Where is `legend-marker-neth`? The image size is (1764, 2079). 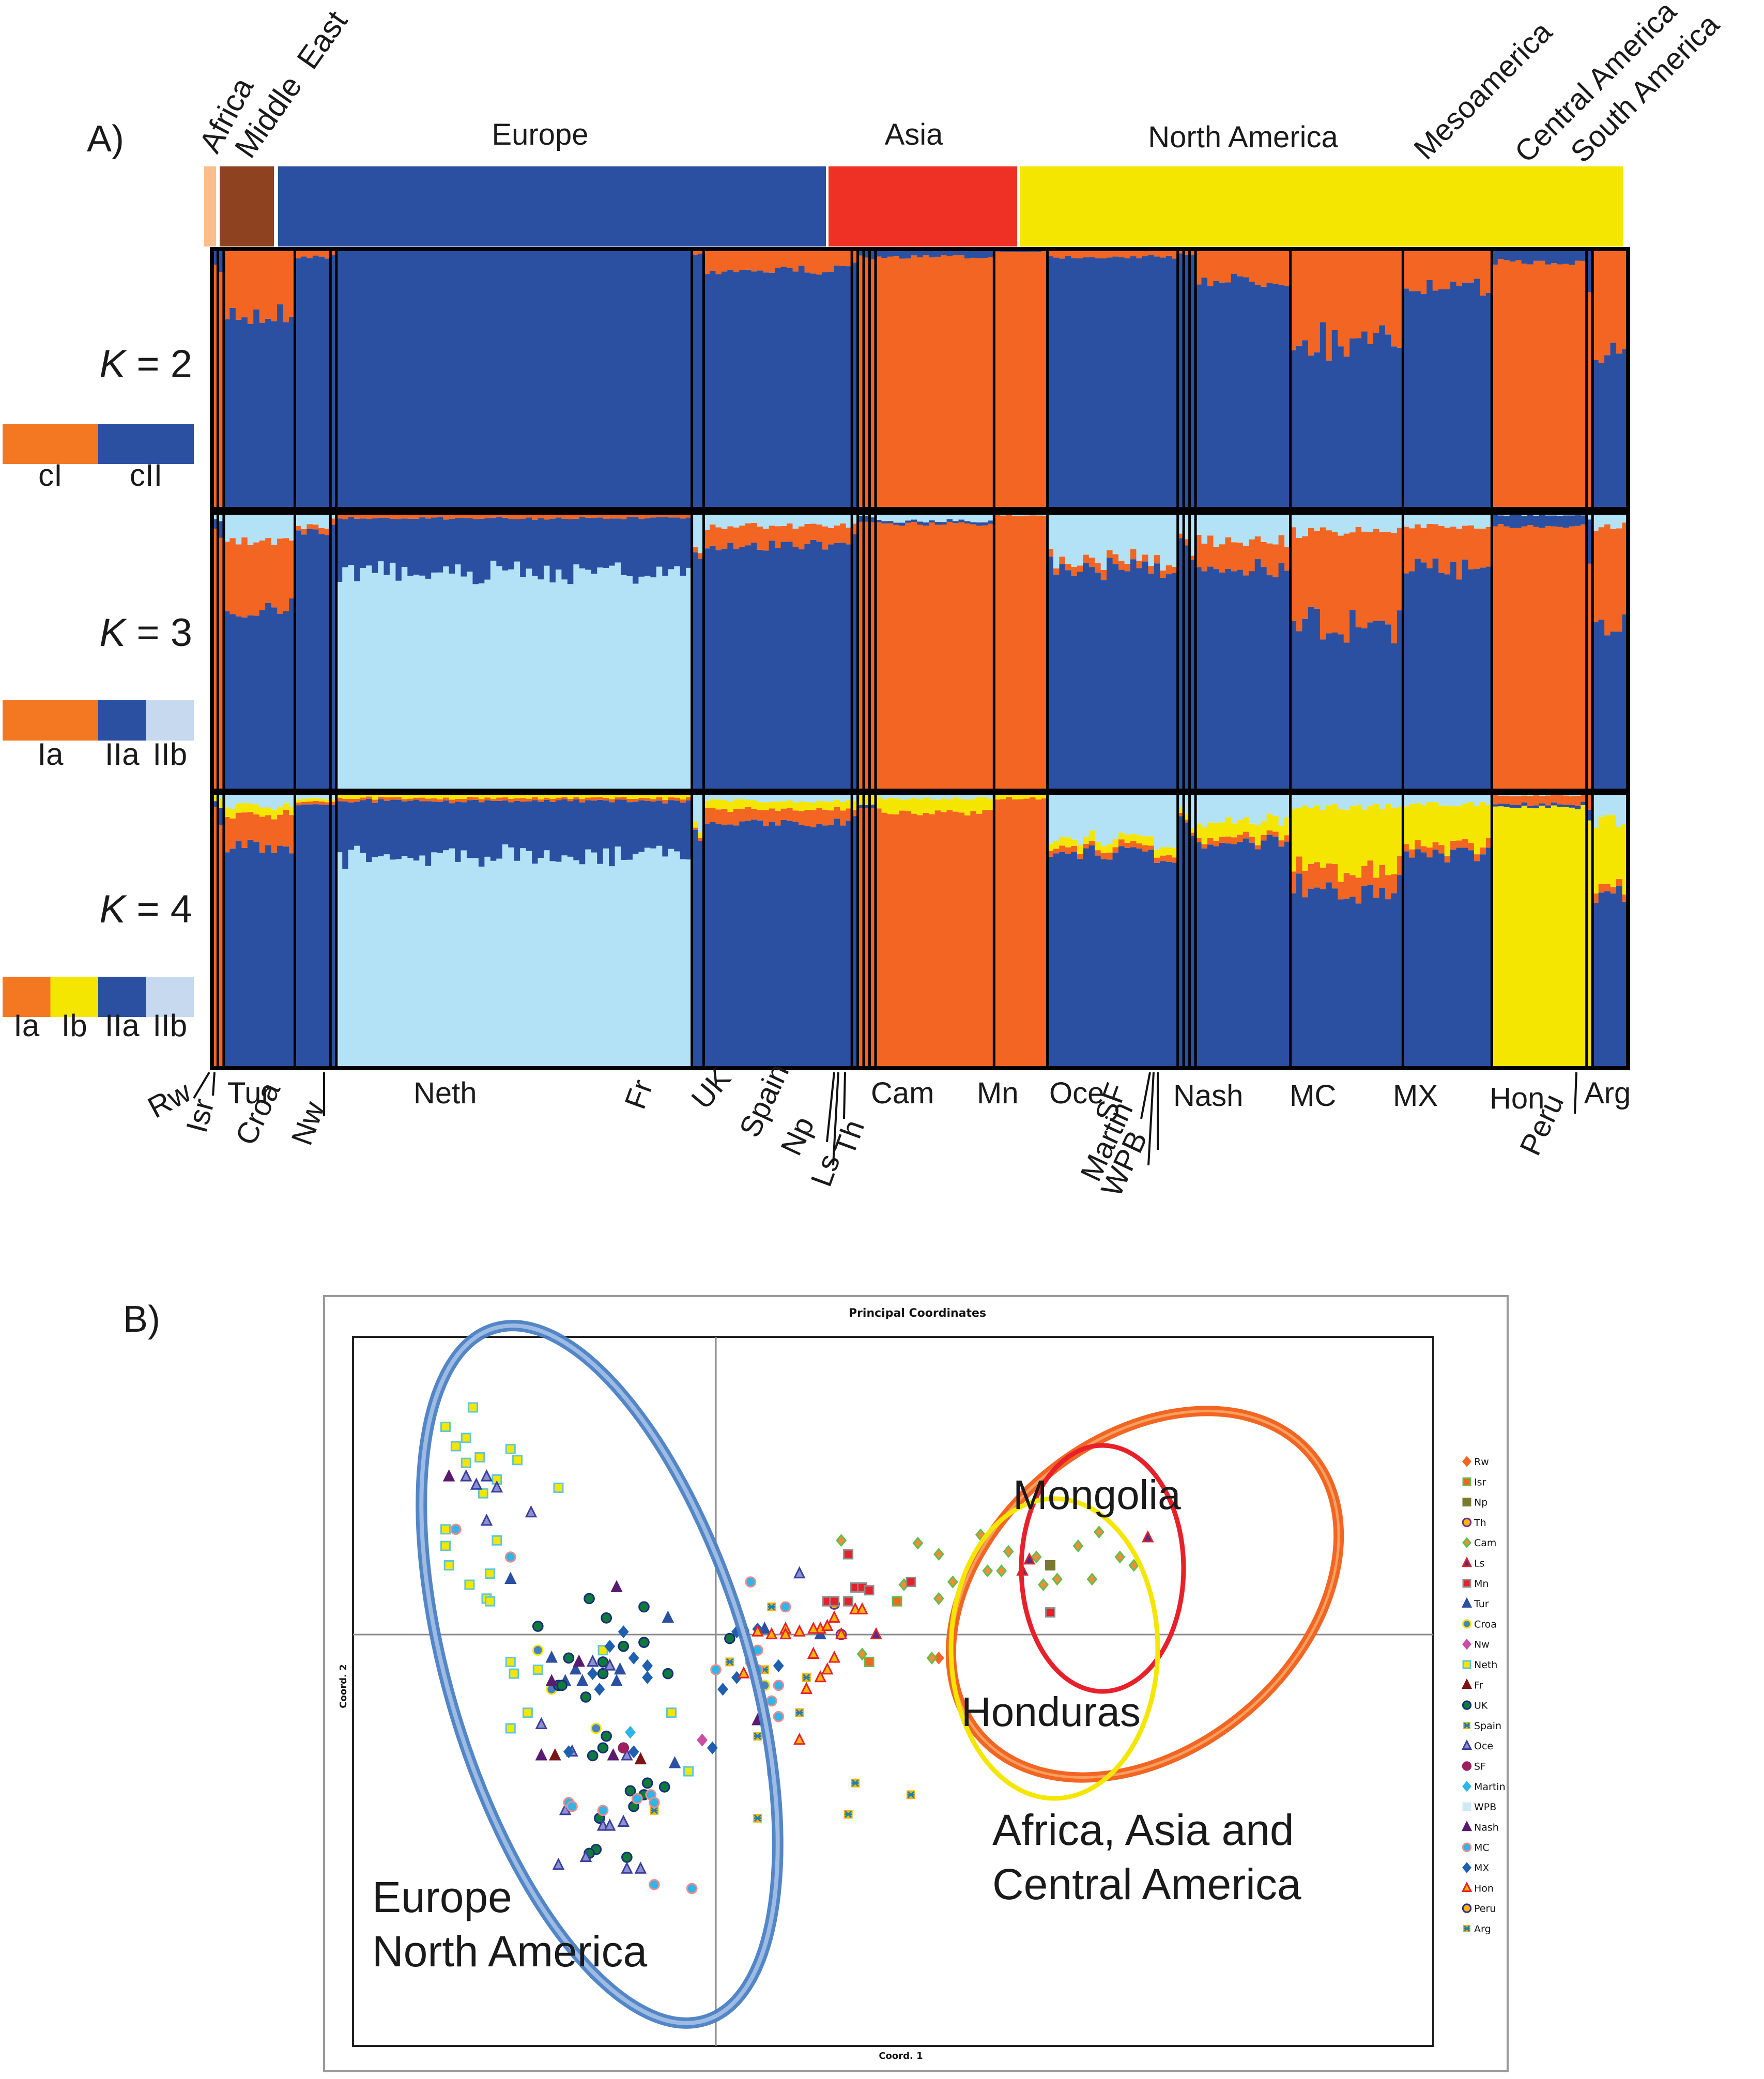
legend-marker-neth is located at coordinates (1466, 1664).